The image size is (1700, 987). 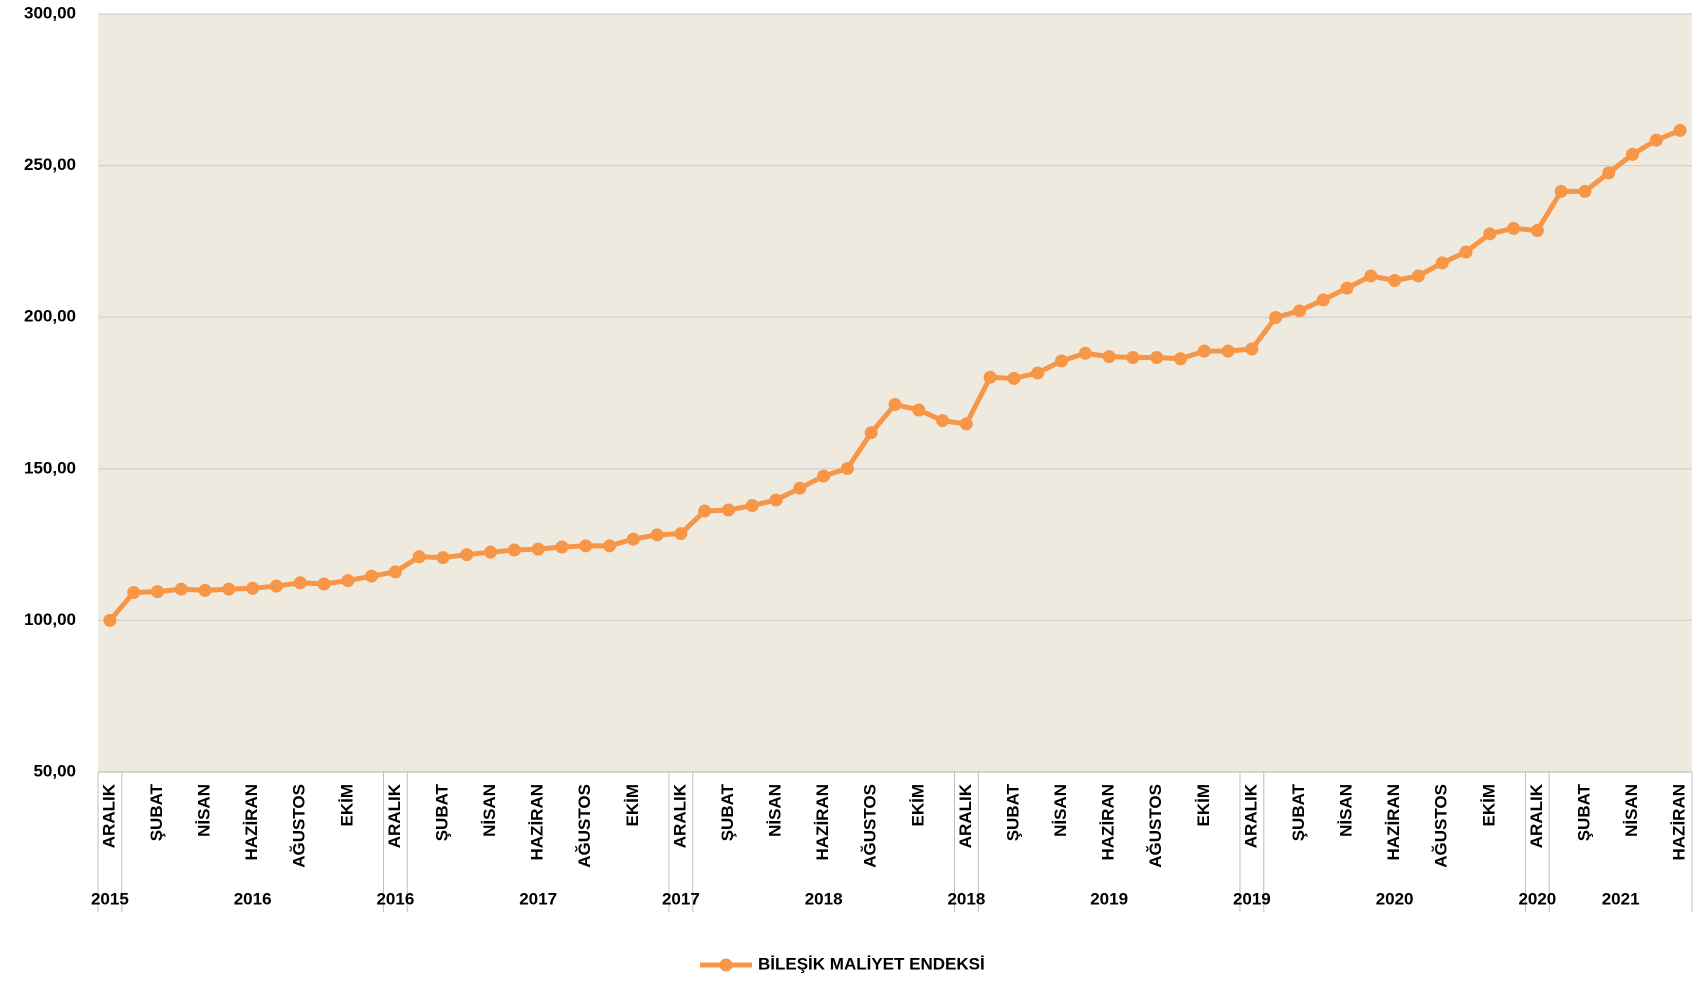 I want to click on legend-label: BİLEŞİK MALİYET ENDEKSİ, so click(x=871, y=963).